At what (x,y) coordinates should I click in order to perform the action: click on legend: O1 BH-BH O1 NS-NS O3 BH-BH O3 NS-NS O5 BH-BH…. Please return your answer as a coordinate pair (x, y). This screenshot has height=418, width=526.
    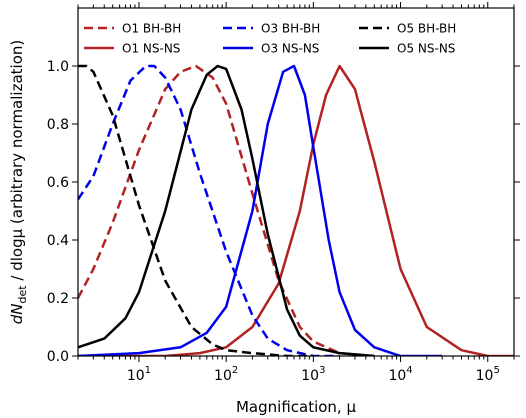
    Looking at the image, I should click on (270, 39).